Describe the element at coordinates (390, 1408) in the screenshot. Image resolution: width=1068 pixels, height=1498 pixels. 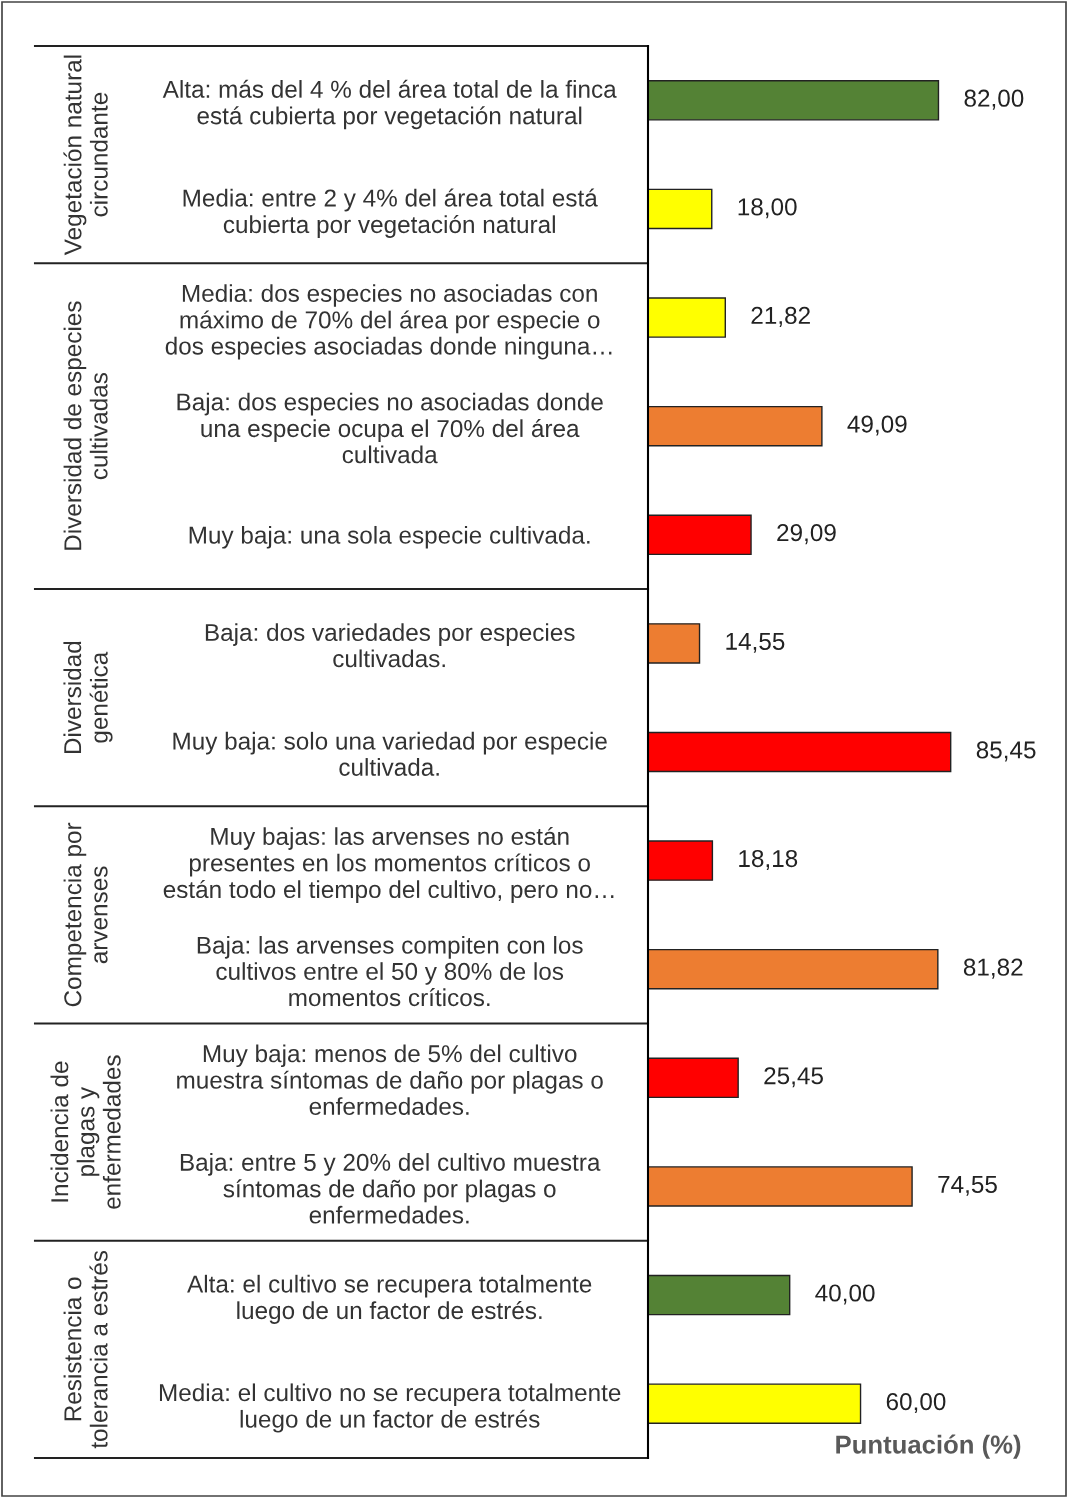
I see `y-tick-label: Media: el cultivo no se recupera totalmente luego de un factor de estrés` at that location.